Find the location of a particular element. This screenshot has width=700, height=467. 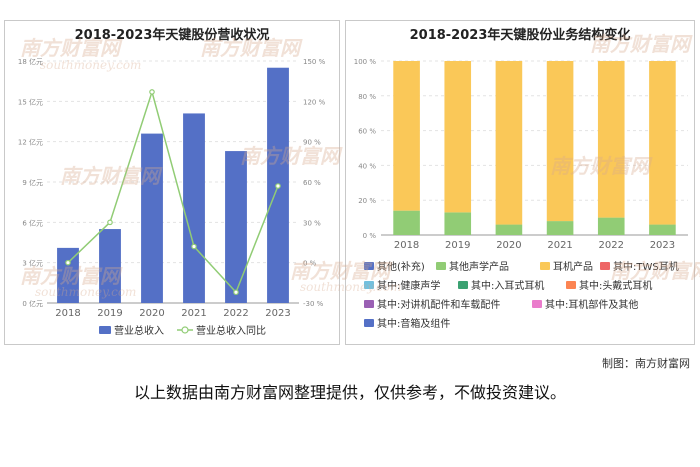

legend-label: 其中:TWS耳机 is located at coordinates (646, 266).